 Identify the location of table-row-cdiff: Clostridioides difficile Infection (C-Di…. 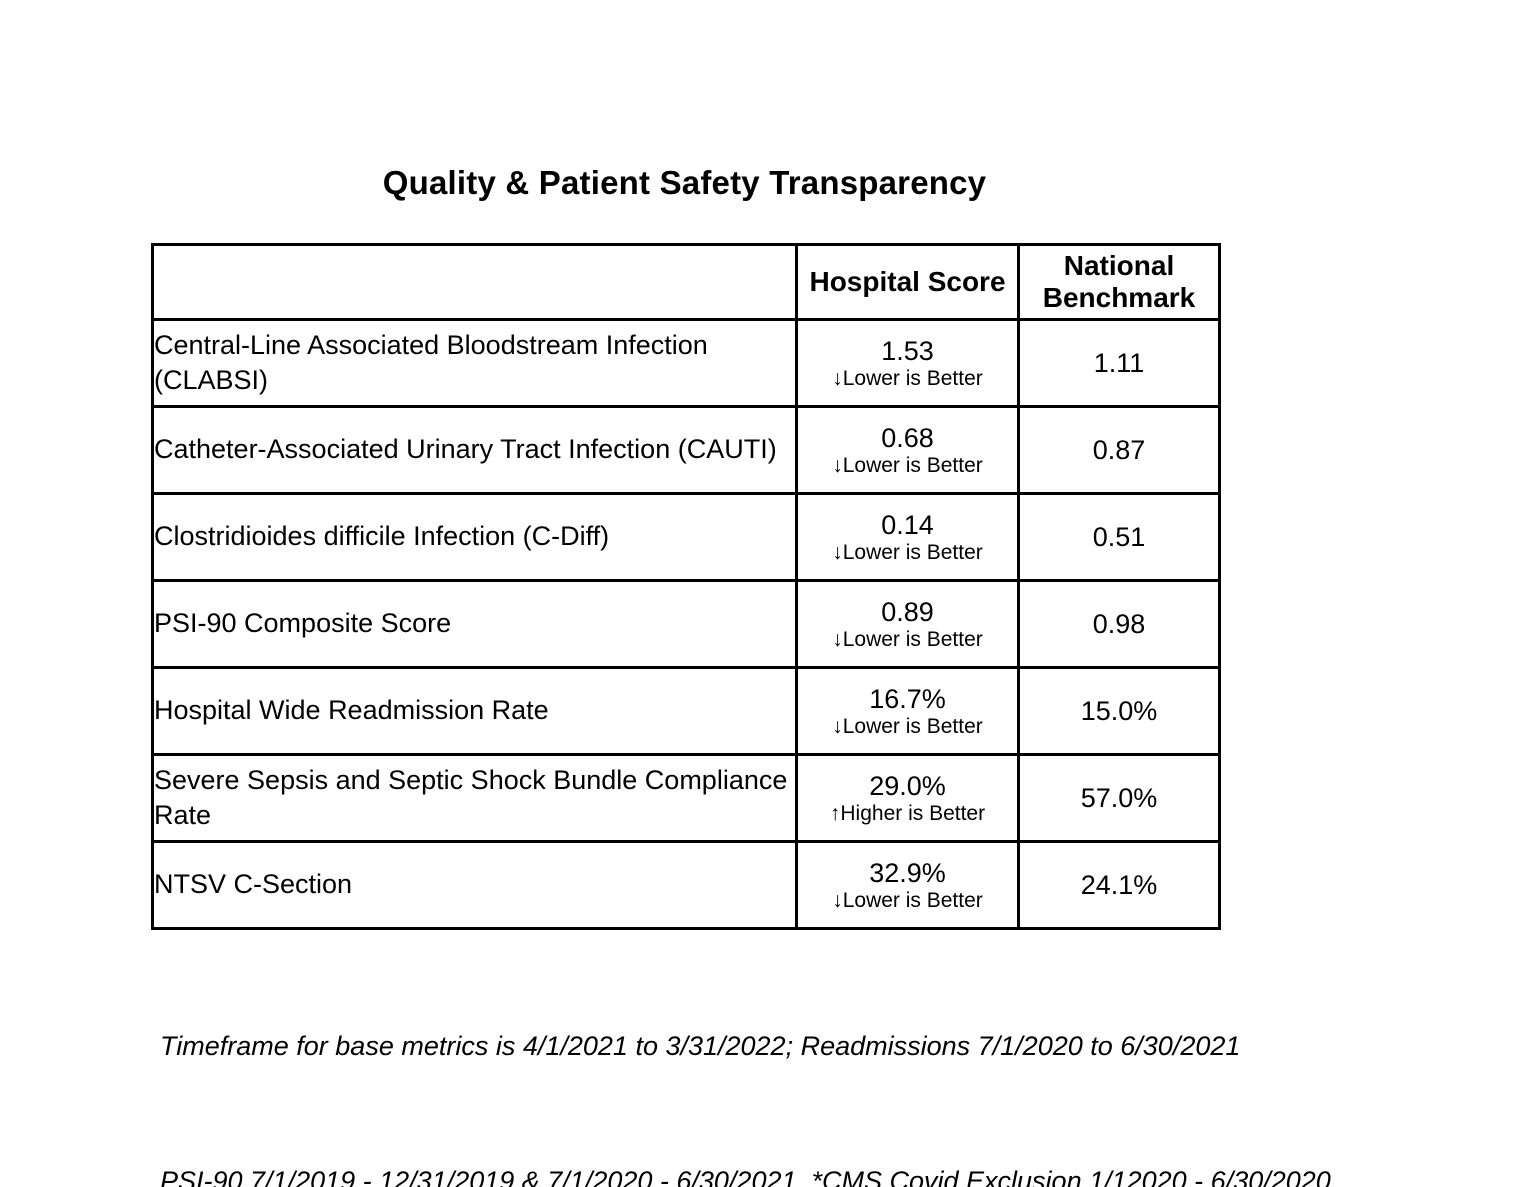
(686, 537).